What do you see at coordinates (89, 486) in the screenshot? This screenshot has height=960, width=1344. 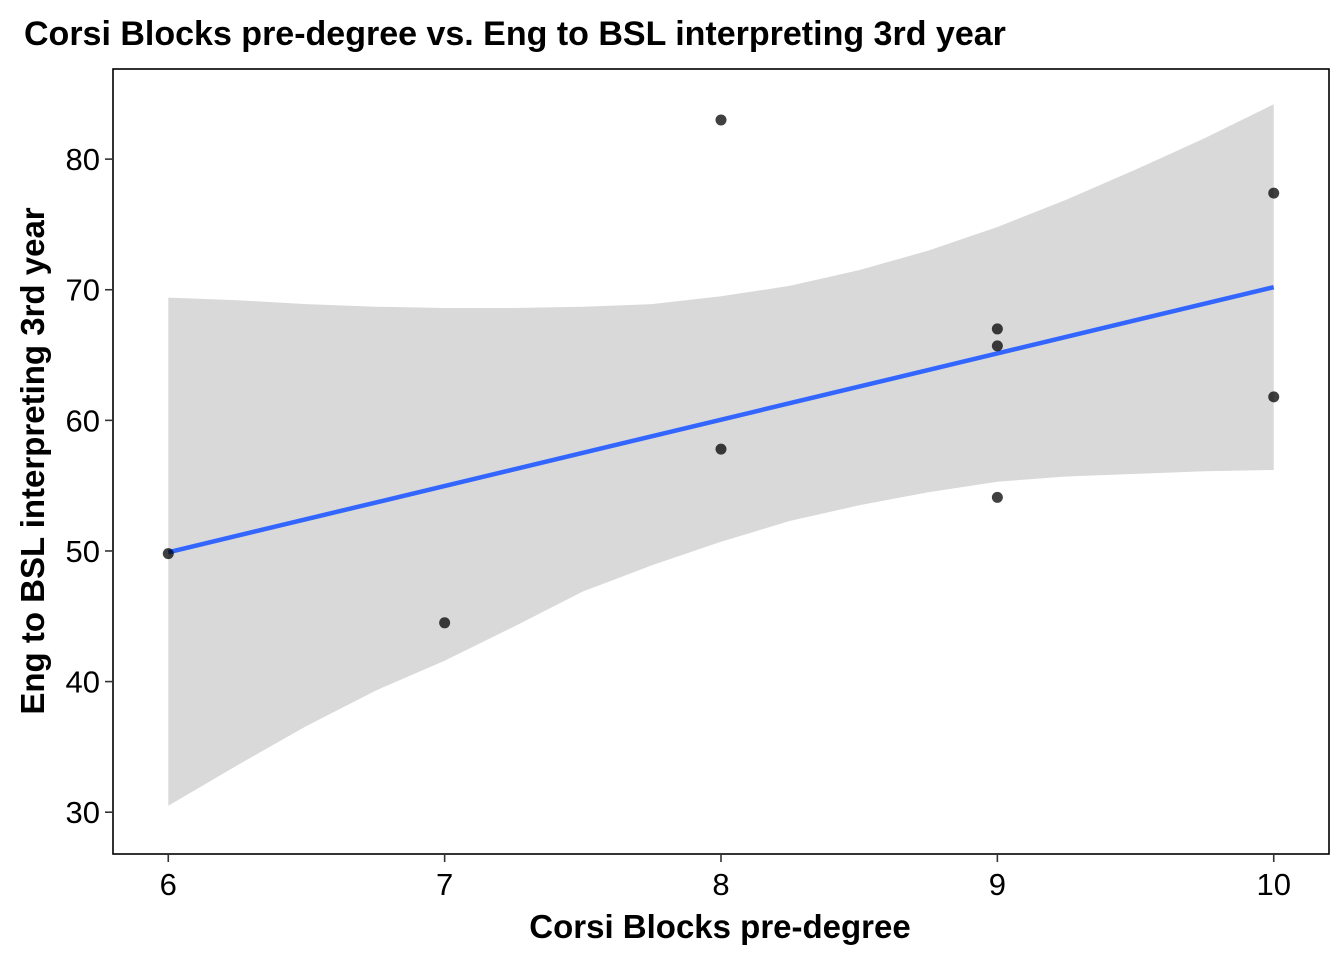 I see `y-axis: 30 40 50 60 70 80` at bounding box center [89, 486].